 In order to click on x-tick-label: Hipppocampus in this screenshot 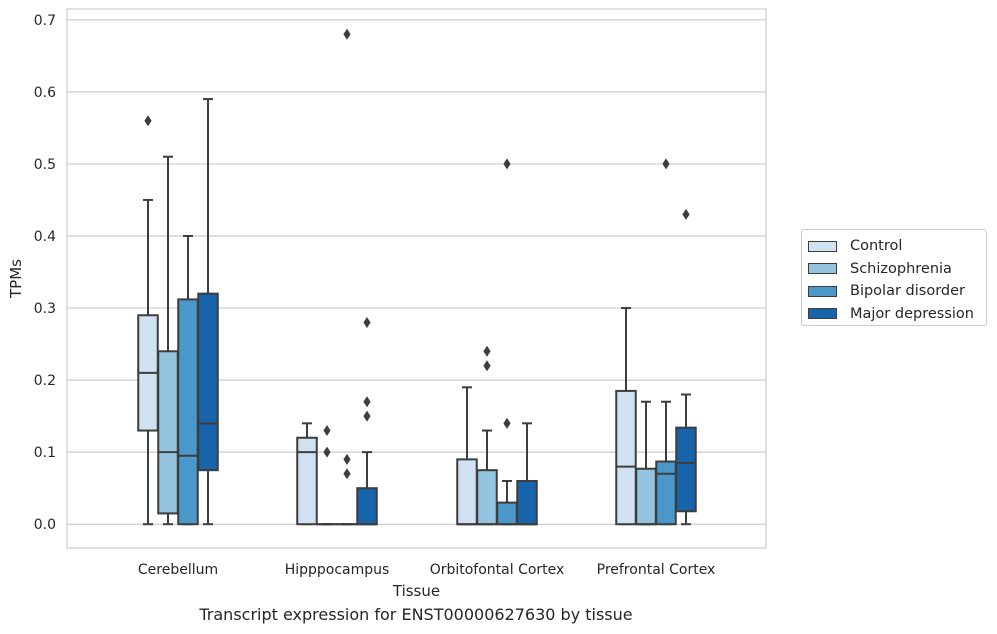, I will do `click(337, 570)`.